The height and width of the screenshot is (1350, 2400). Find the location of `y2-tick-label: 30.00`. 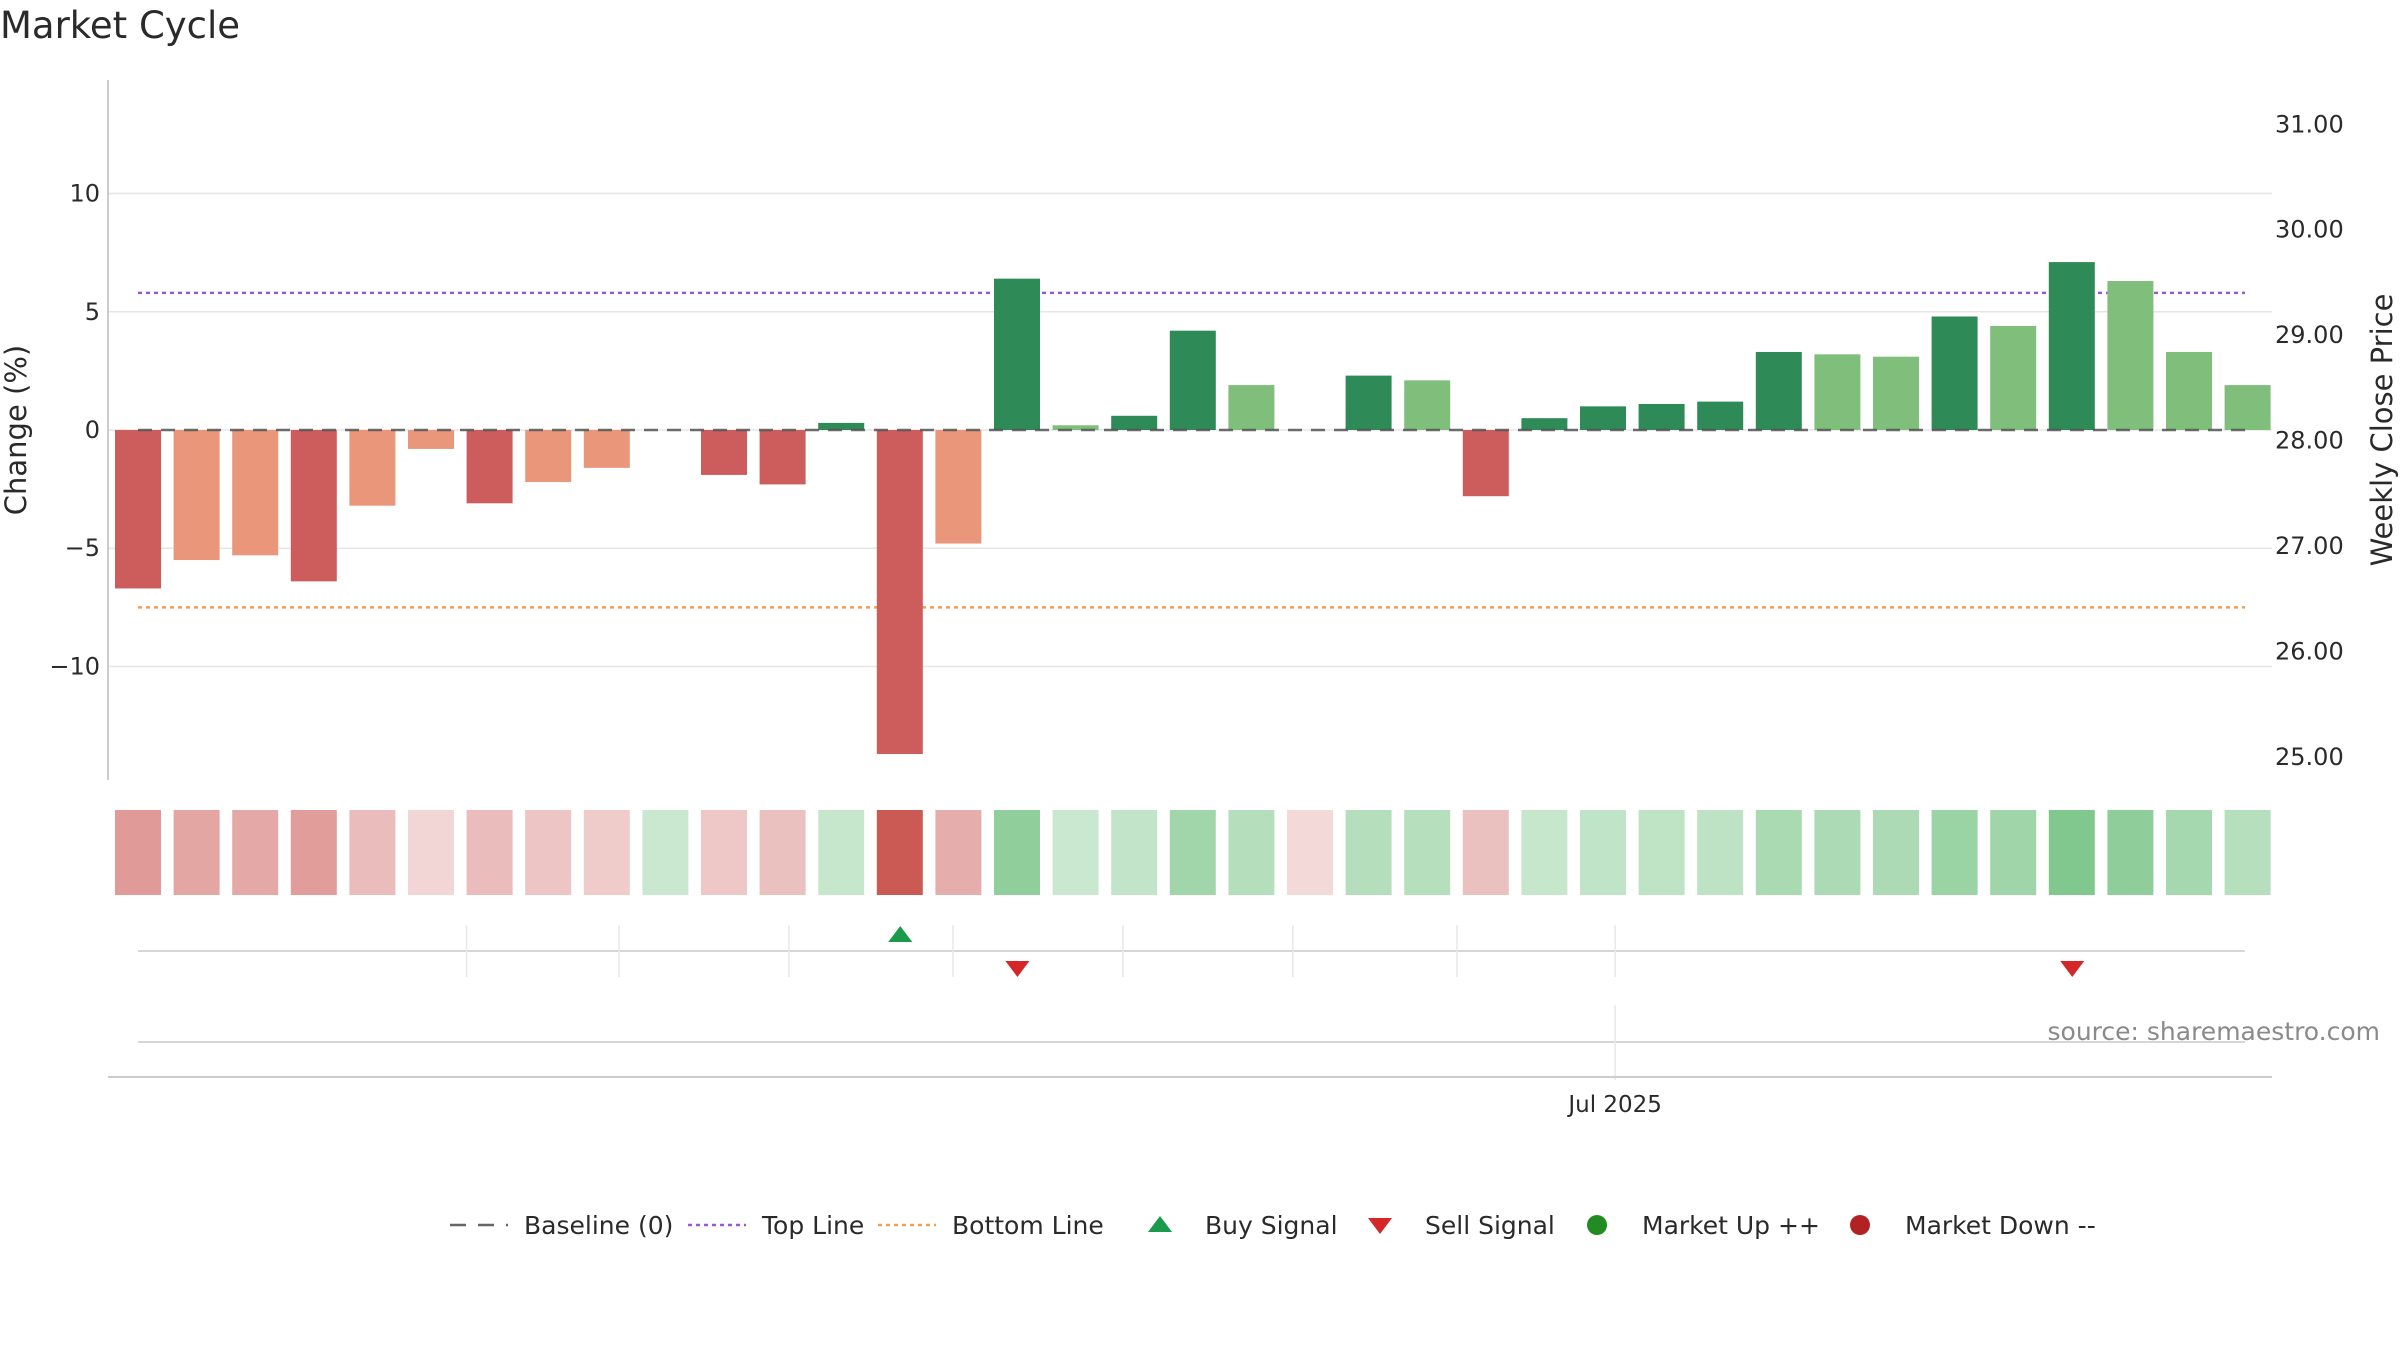

y2-tick-label: 30.00 is located at coordinates (2309, 230).